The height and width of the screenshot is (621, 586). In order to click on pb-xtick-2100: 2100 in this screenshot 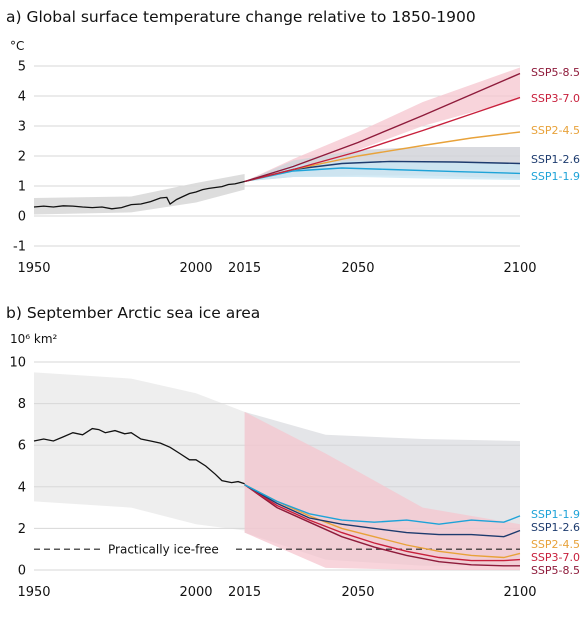, I will do `click(519, 592)`.